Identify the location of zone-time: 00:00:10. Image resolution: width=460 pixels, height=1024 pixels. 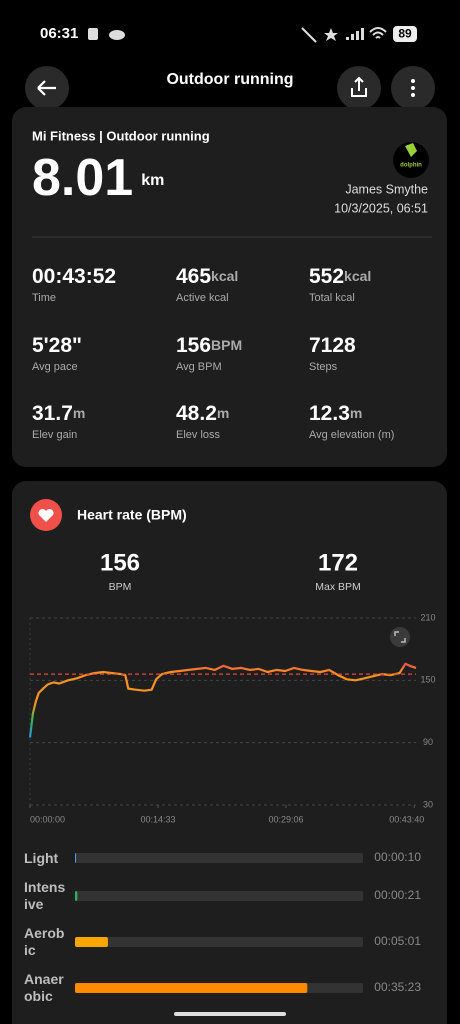
(397, 857).